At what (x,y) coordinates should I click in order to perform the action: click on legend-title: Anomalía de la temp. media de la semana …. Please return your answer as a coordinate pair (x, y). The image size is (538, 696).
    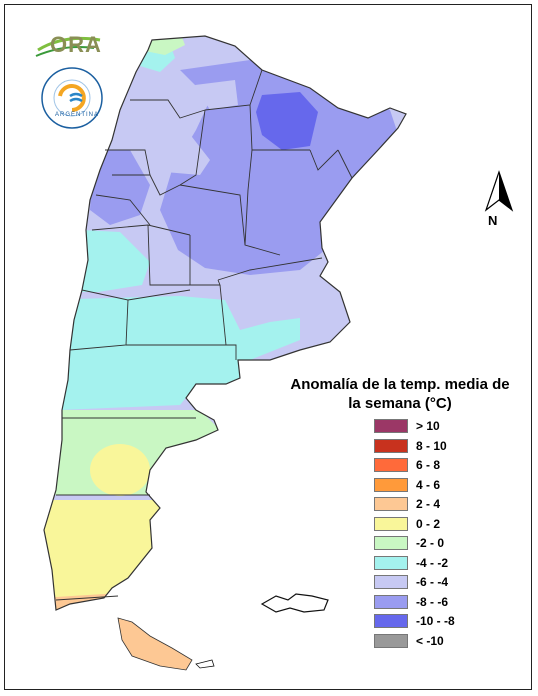
    Looking at the image, I should click on (400, 394).